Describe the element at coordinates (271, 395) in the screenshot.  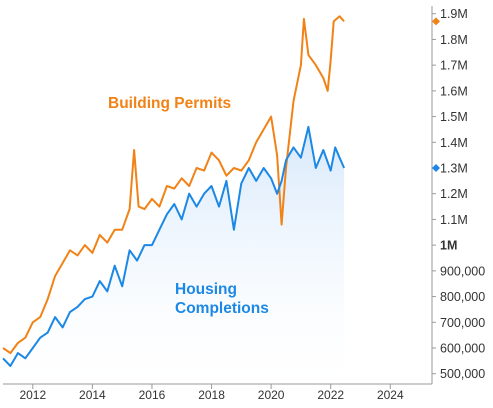
I see `x-tick-label: 2020` at that location.